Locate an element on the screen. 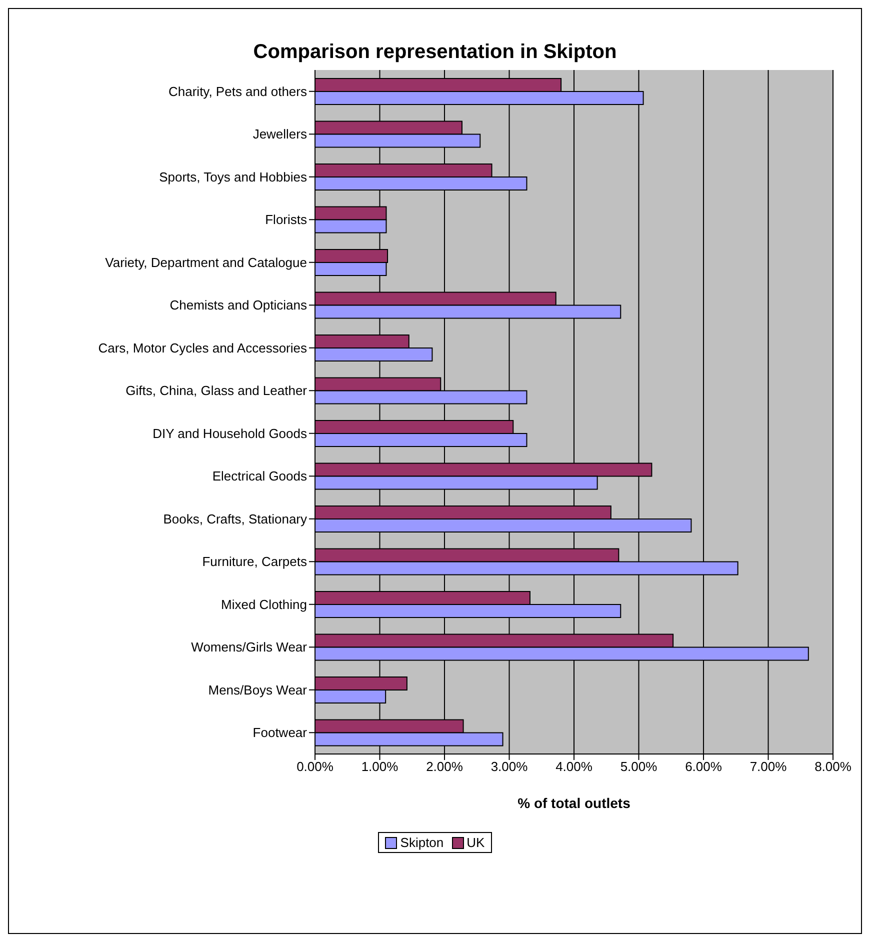 The width and height of the screenshot is (872, 944). y-tick-label: Furniture, Carpets is located at coordinates (255, 562).